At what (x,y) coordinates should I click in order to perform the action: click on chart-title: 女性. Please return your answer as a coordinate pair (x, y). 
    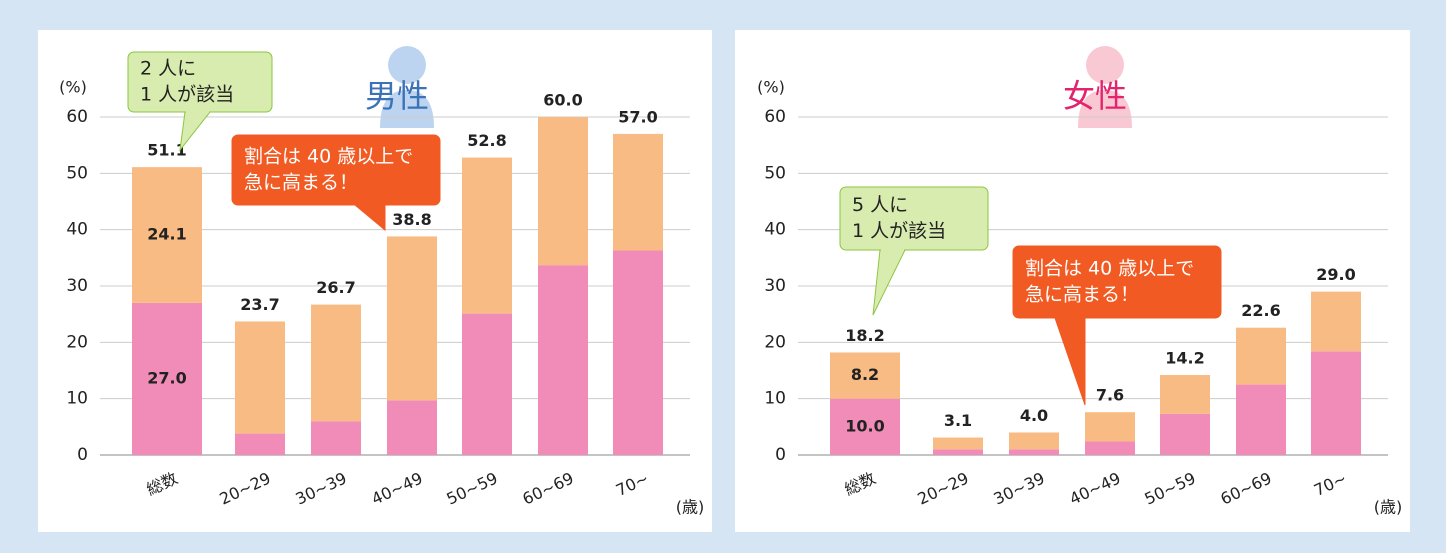
    Looking at the image, I should click on (1095, 96).